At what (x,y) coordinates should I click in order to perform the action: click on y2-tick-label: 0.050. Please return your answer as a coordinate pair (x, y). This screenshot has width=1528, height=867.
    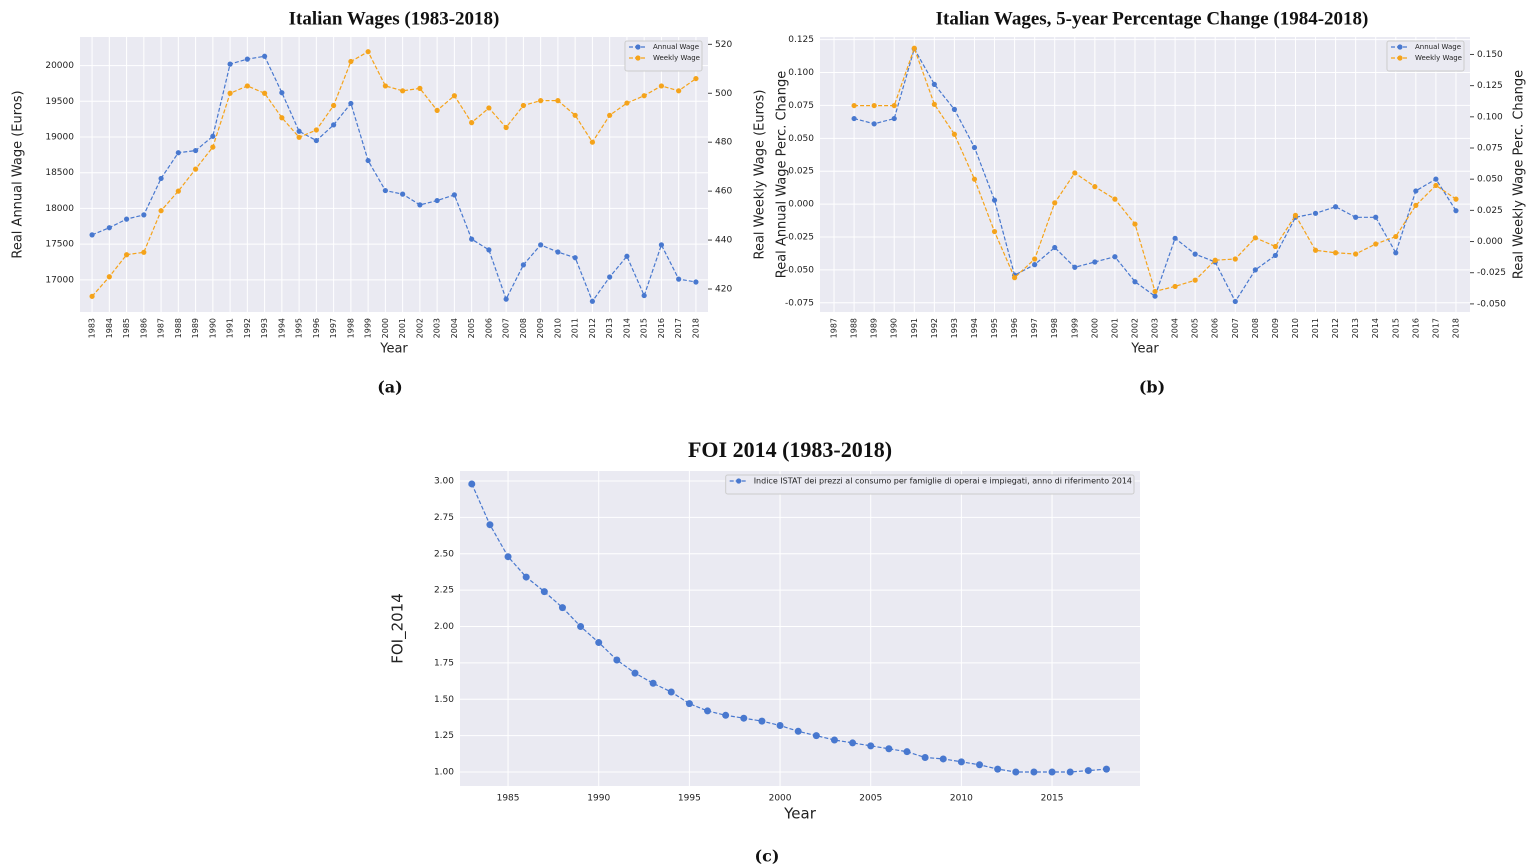
    Looking at the image, I should click on (1490, 180).